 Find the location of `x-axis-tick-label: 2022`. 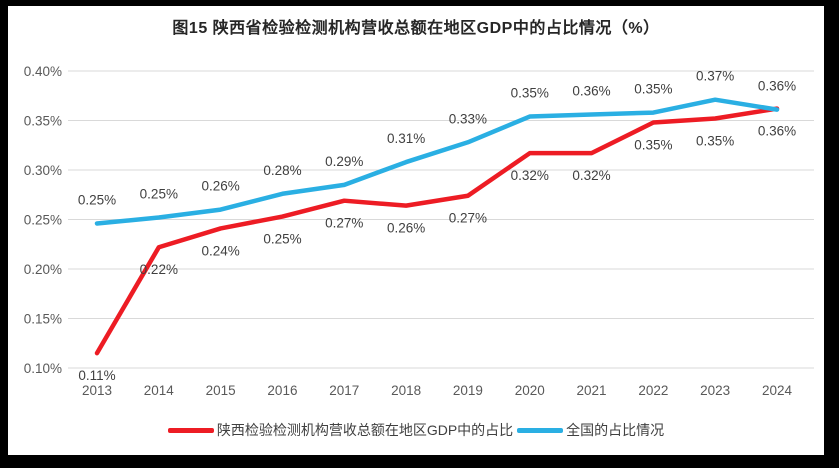

x-axis-tick-label: 2022 is located at coordinates (653, 390).